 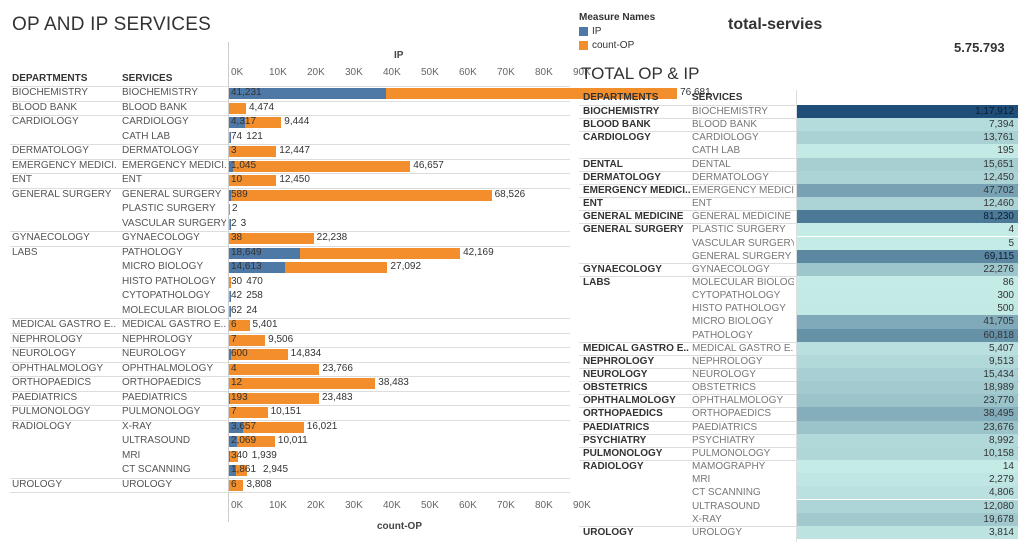 I want to click on heat-service-label: ENT, so click(x=702, y=204).